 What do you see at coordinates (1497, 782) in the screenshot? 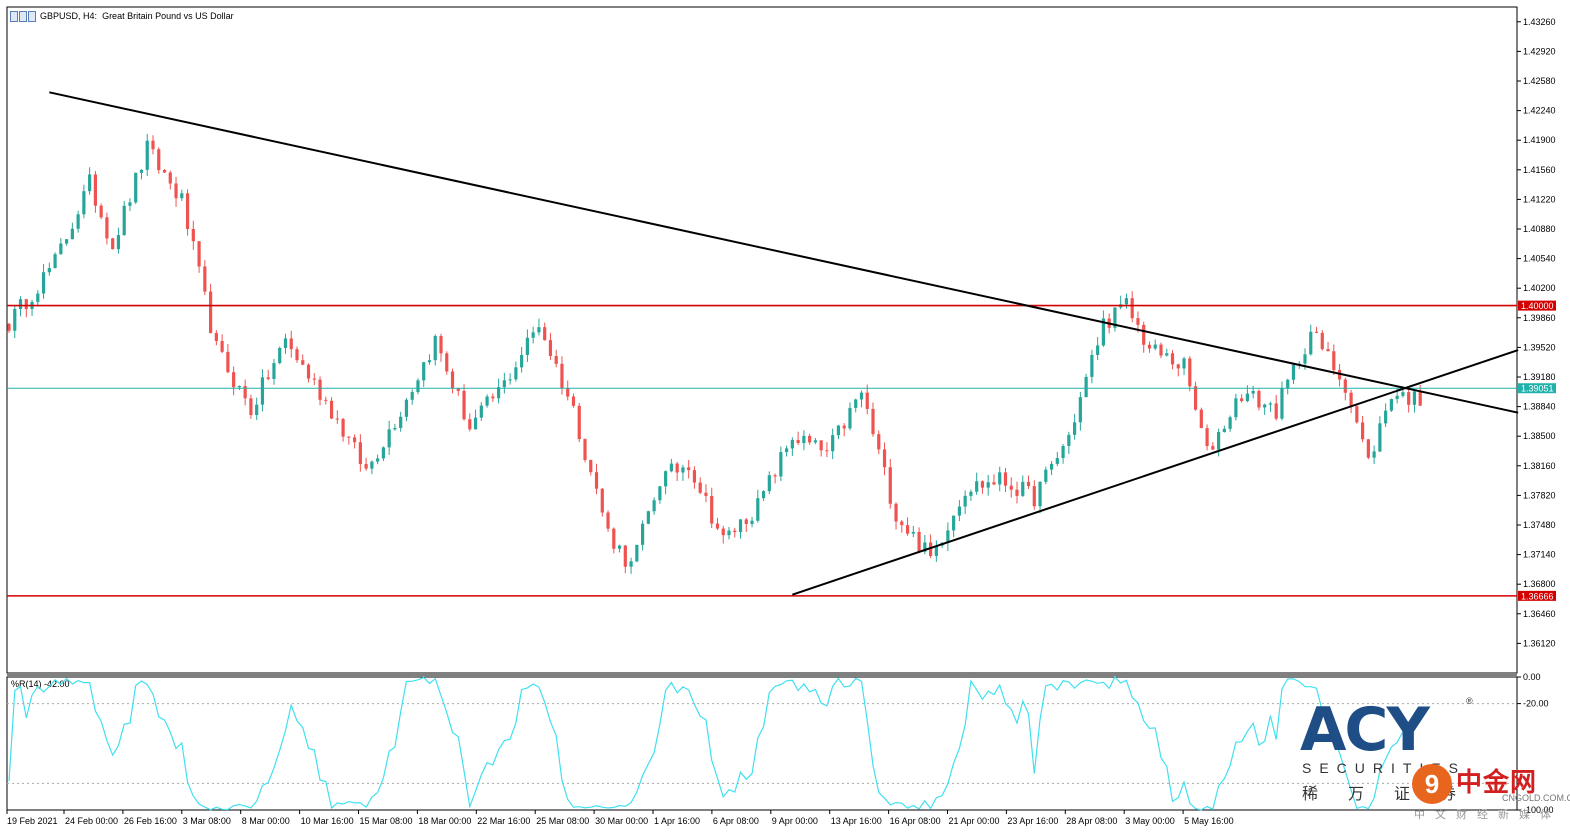
I see `watermark-title: 中金网` at bounding box center [1497, 782].